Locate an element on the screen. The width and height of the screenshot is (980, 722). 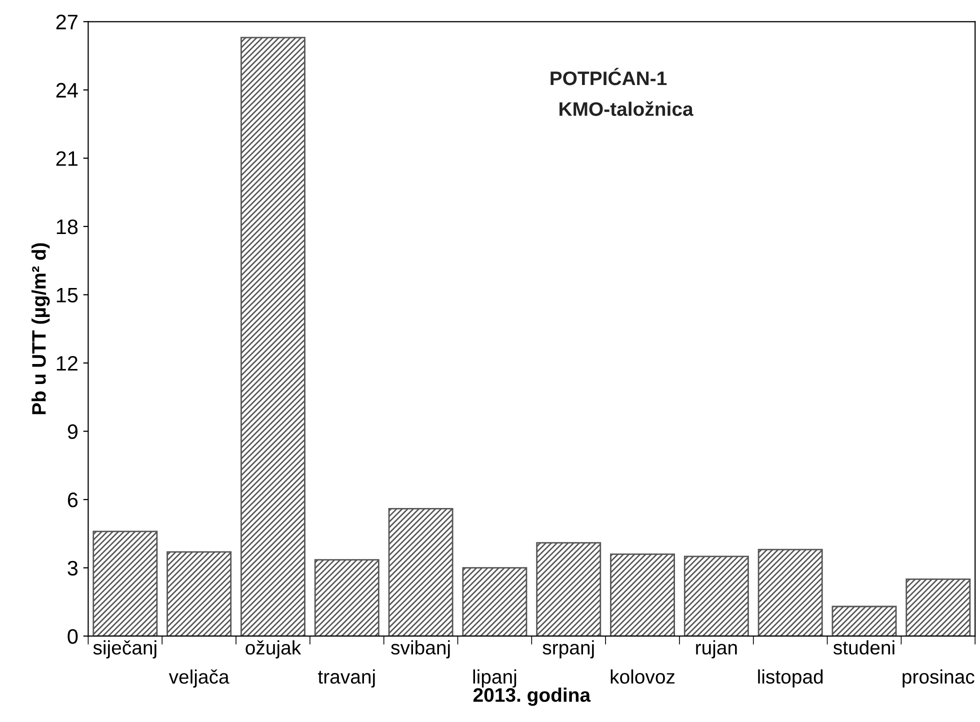
x-tick-label: studeni is located at coordinates (863, 647).